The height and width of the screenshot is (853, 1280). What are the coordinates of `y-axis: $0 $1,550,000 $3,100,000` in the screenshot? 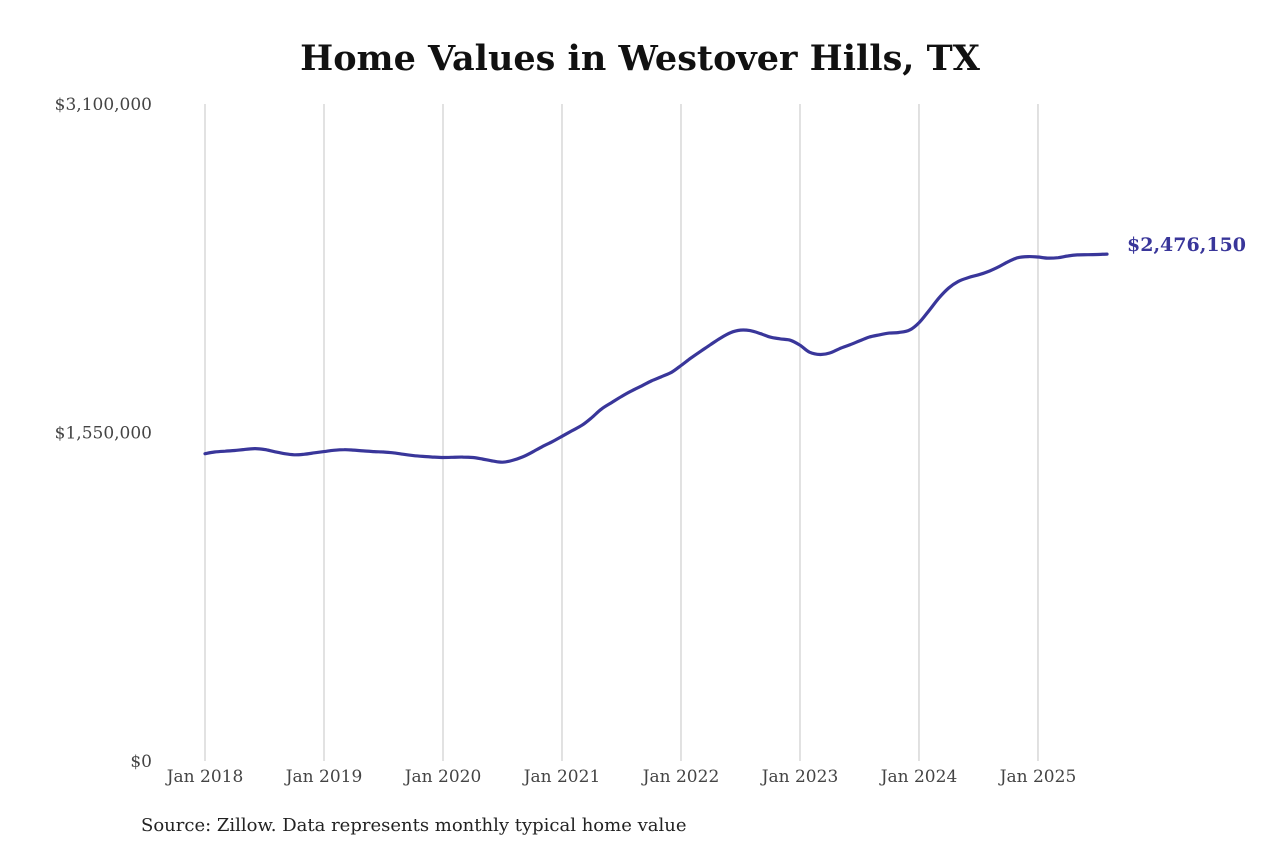 It's located at (103, 433).